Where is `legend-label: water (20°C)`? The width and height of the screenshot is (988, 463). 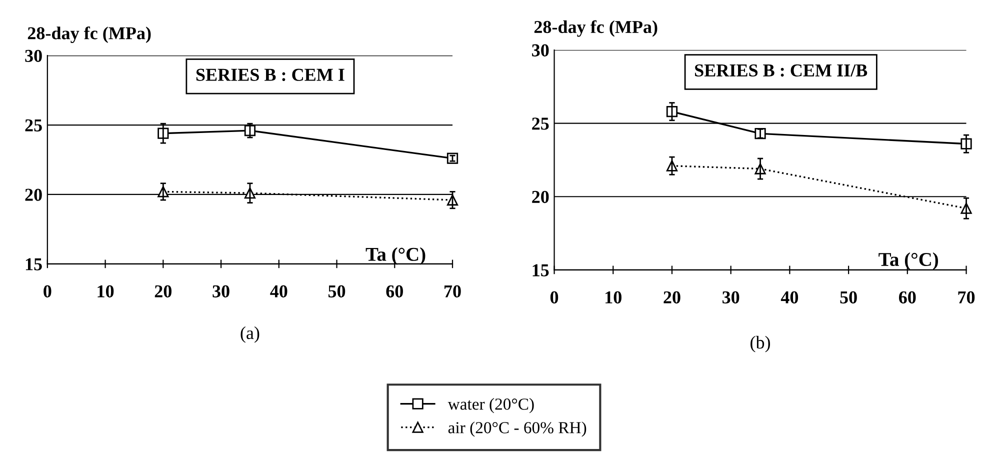 legend-label: water (20°C) is located at coordinates (491, 406).